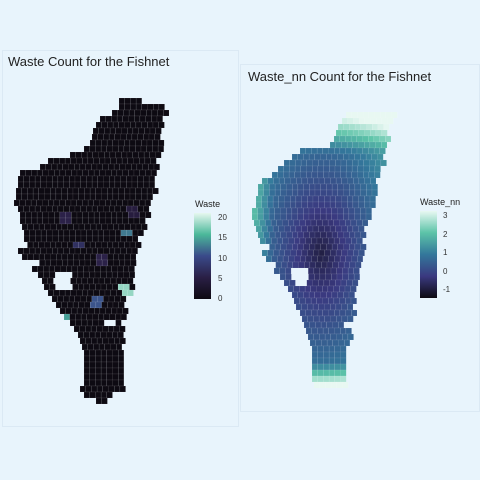 This screenshot has height=480, width=480. Describe the element at coordinates (445, 272) in the screenshot. I see `legend-tick-label: 0` at that location.